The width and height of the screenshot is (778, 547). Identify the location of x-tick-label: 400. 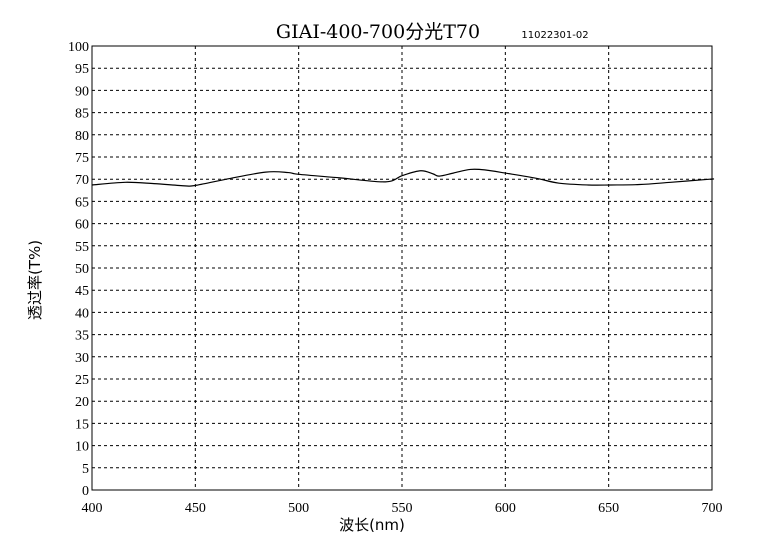
(92, 508).